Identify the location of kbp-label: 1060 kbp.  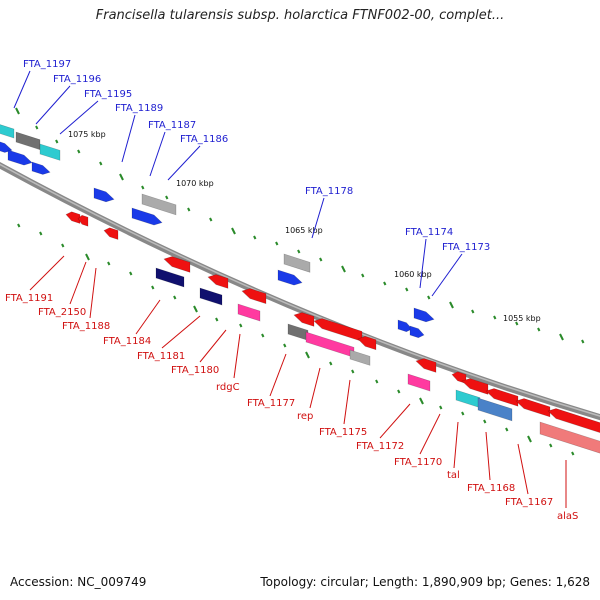
(413, 274).